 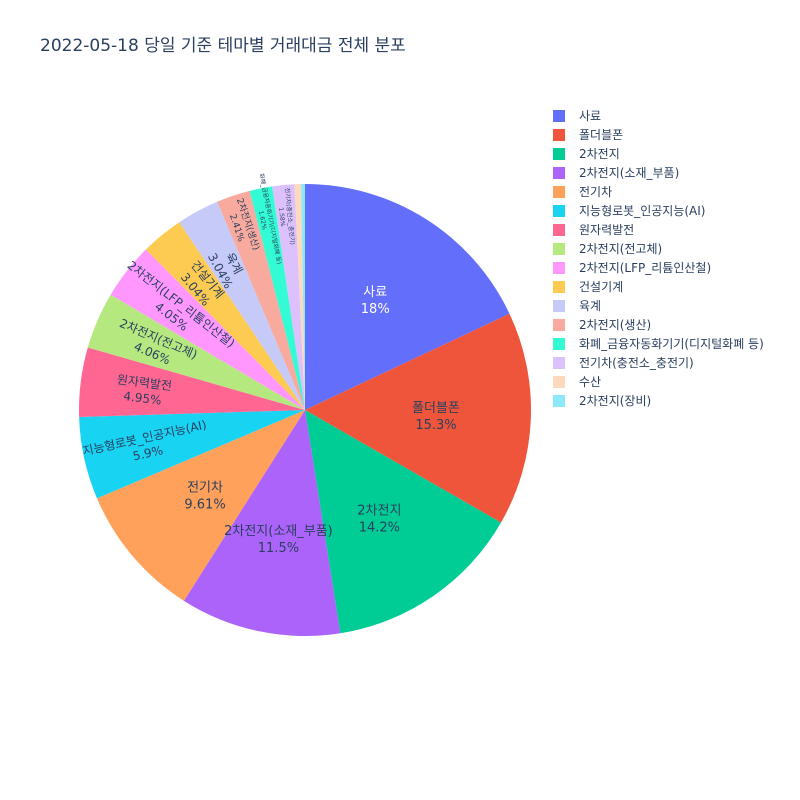 I want to click on legend-label: 전기차(충전소_충전기), so click(x=636, y=363).